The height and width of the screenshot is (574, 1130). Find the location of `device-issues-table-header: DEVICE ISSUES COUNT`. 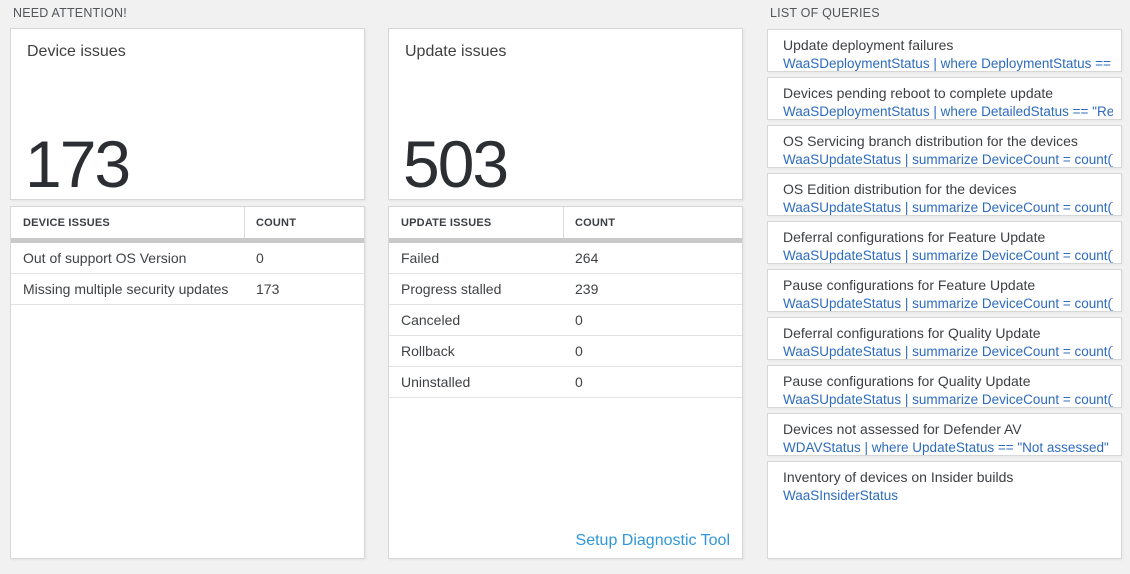

device-issues-table-header: DEVICE ISSUES COUNT is located at coordinates (187, 222).